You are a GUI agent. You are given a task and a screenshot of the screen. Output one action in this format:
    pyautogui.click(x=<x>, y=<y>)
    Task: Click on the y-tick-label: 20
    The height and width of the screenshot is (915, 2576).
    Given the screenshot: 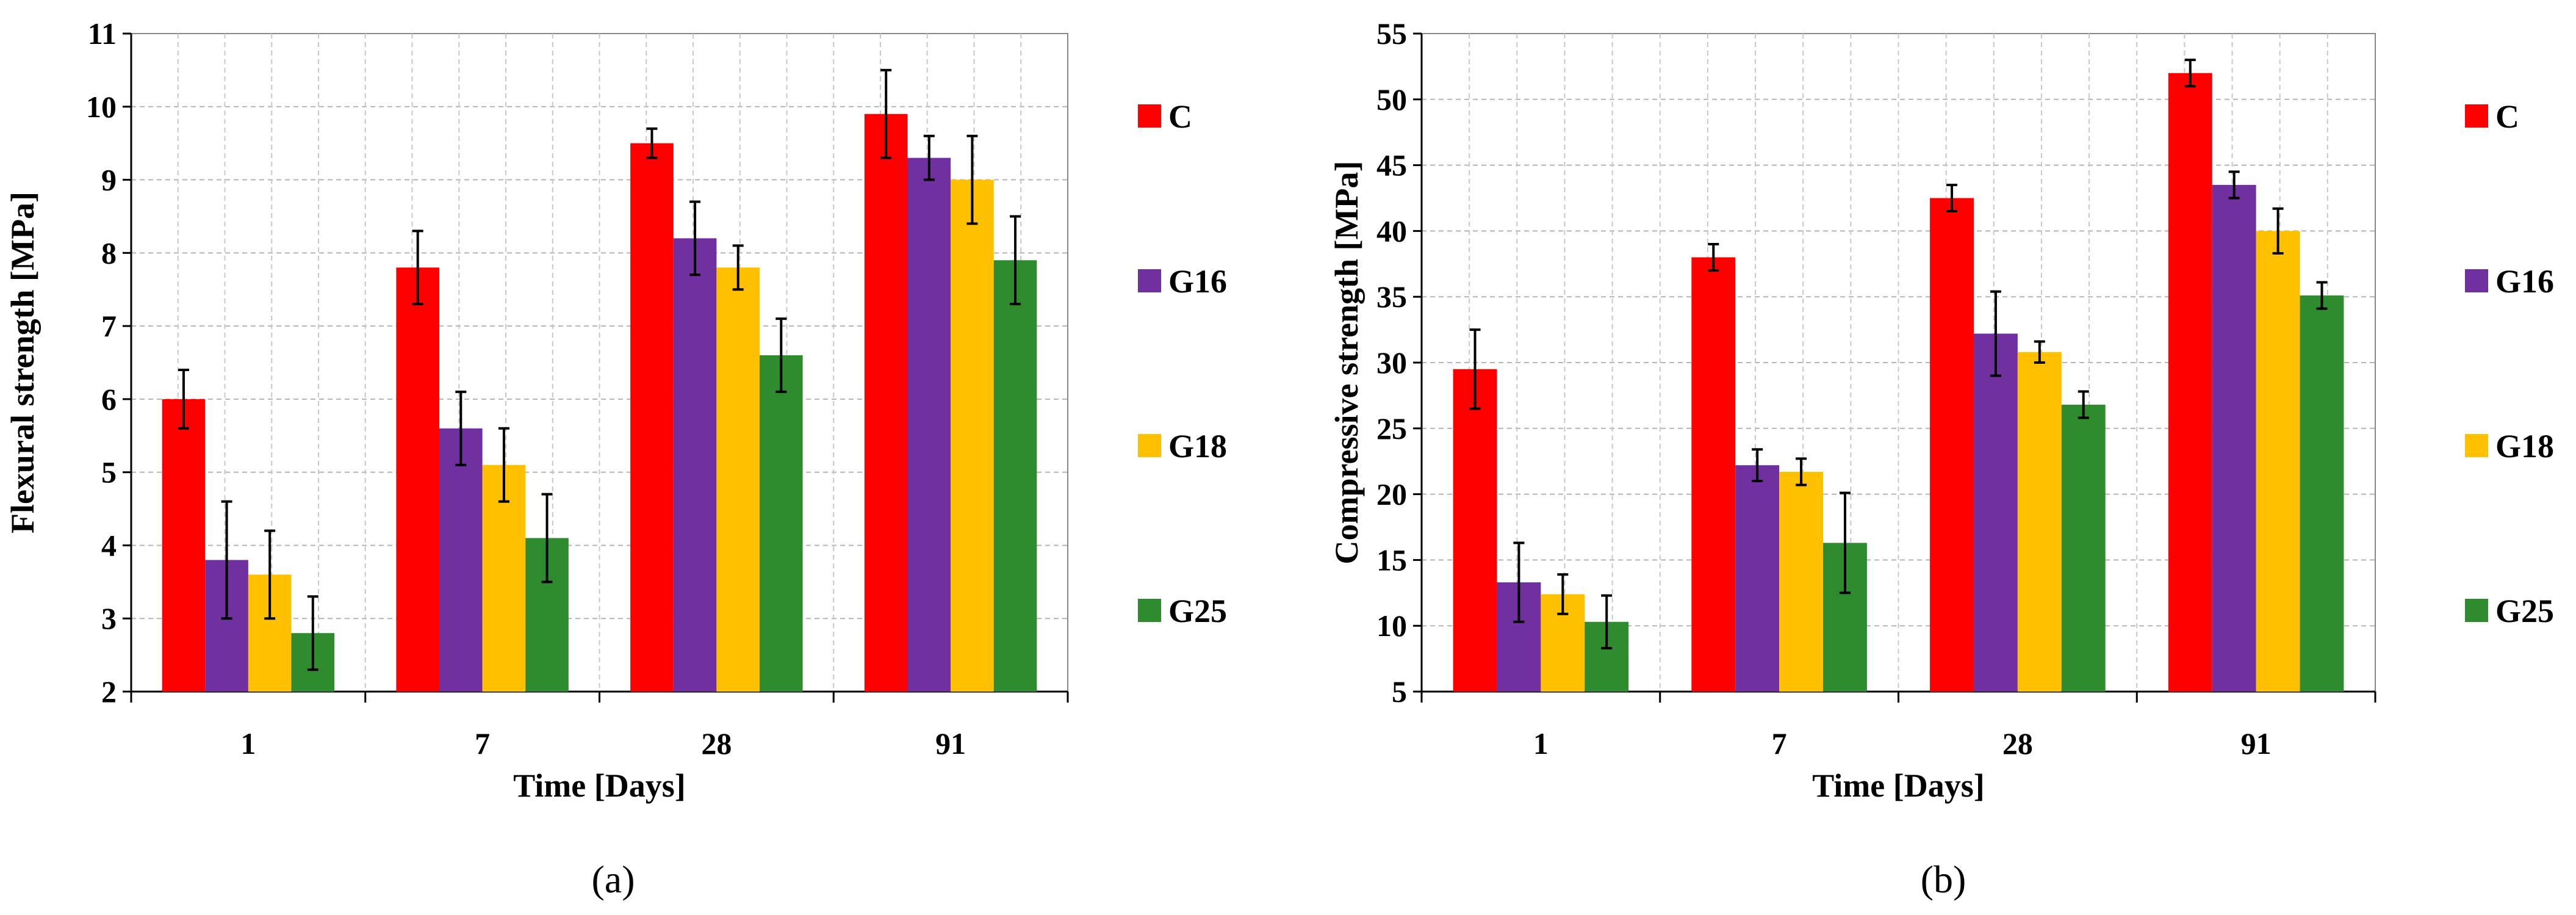 What is the action you would take?
    pyautogui.click(x=1391, y=494)
    